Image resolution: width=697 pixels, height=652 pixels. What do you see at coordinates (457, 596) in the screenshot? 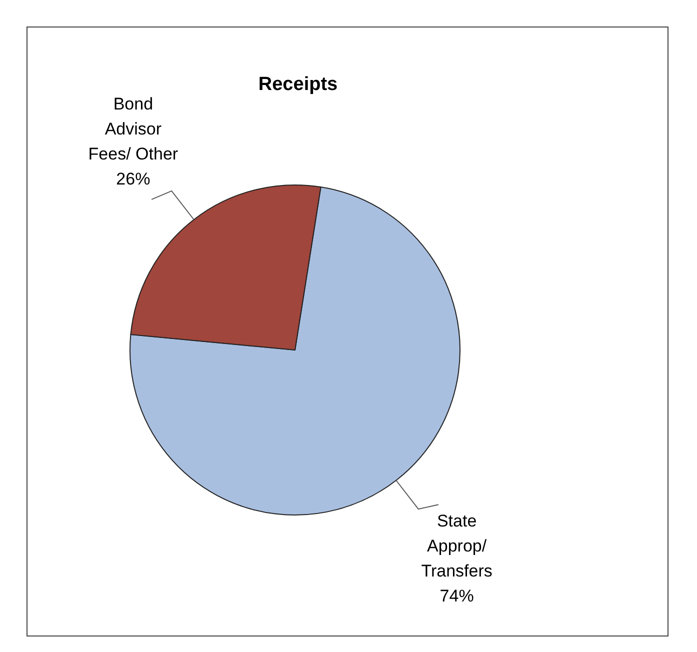
I see `data-label: 74%` at bounding box center [457, 596].